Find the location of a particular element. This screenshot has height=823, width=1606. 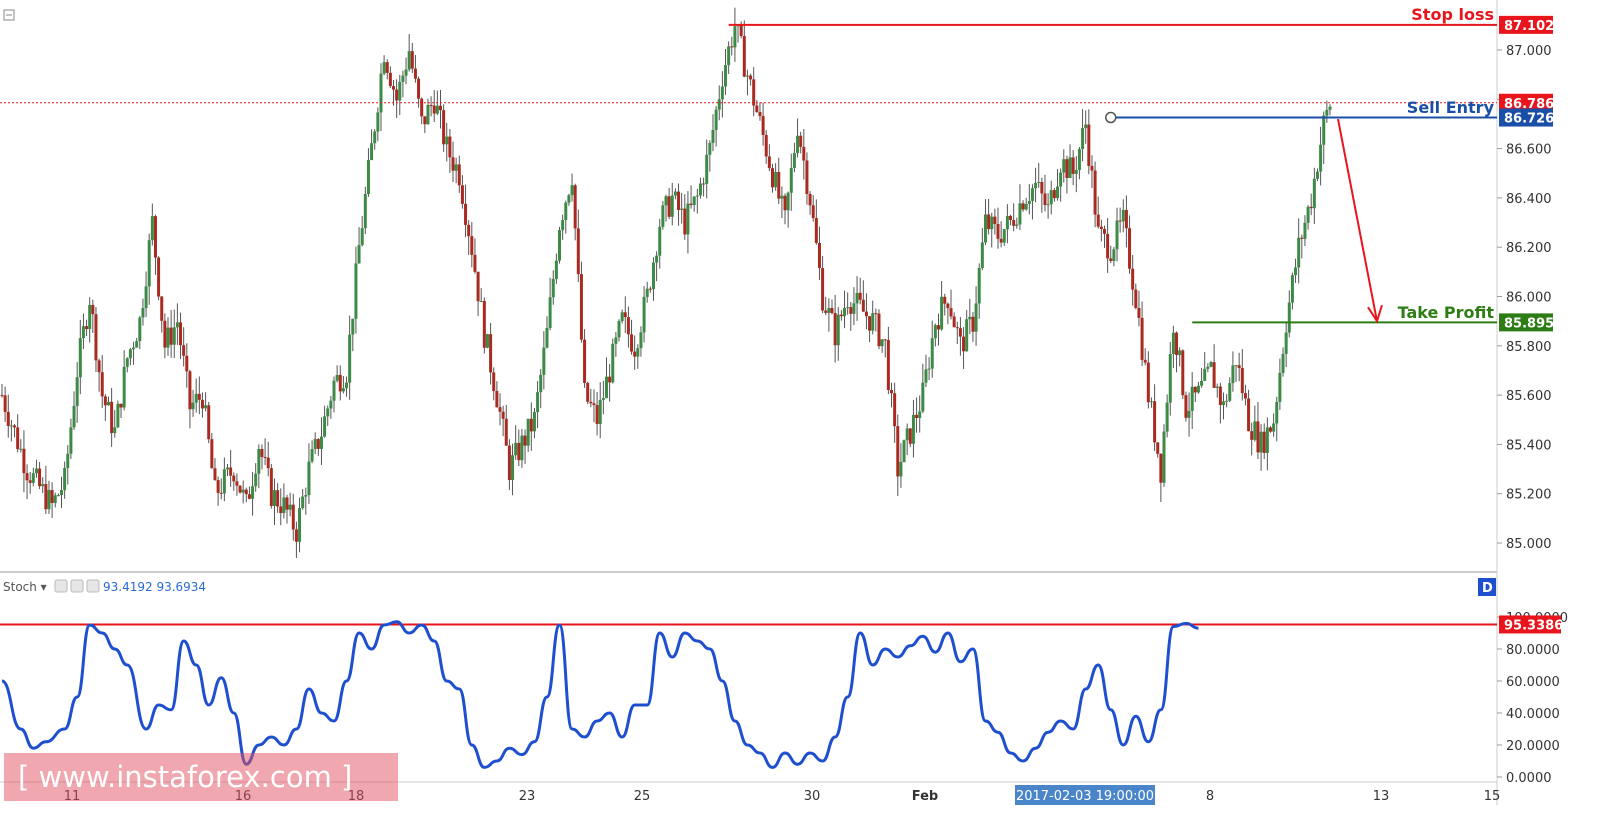

price-tick-label: 85.200 is located at coordinates (1529, 495).